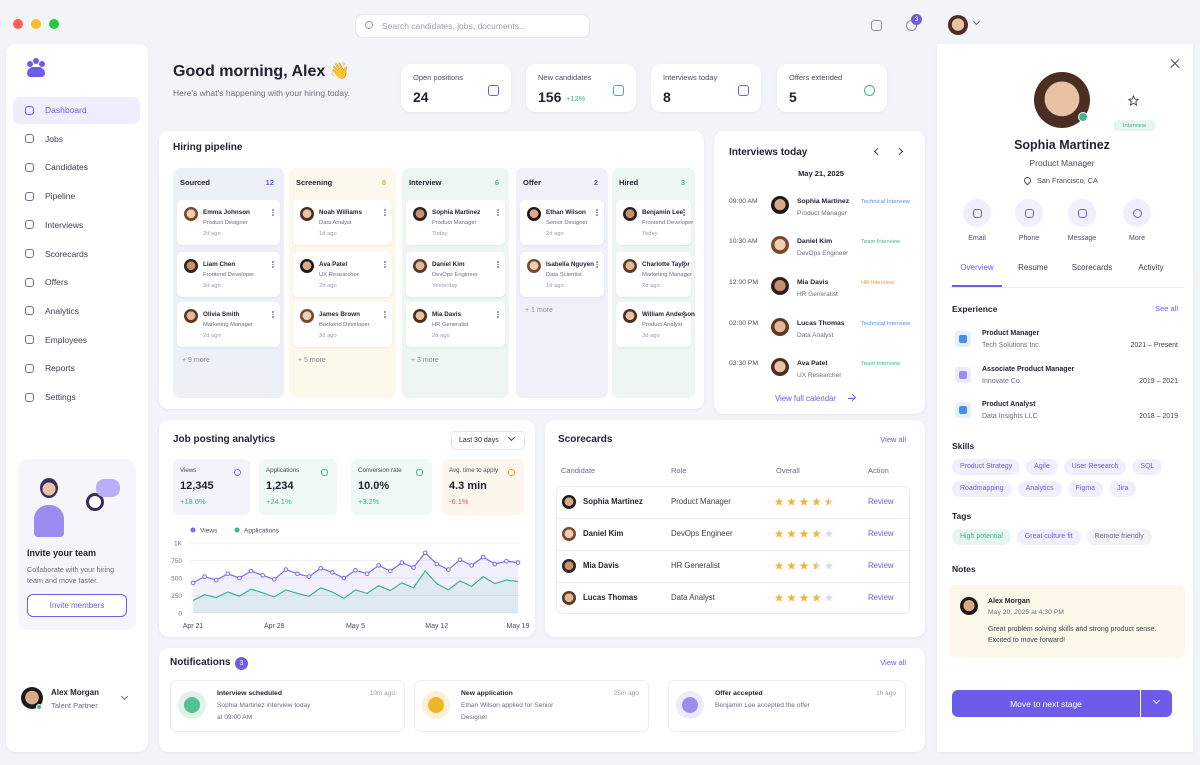 This screenshot has width=1200, height=765. I want to click on candidate-time: 3d ago, so click(212, 286).